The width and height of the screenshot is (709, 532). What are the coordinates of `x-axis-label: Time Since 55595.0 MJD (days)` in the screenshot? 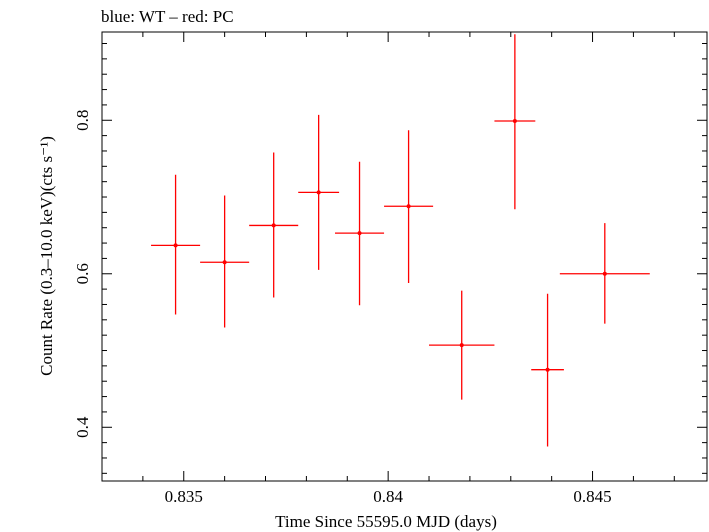 It's located at (386, 521).